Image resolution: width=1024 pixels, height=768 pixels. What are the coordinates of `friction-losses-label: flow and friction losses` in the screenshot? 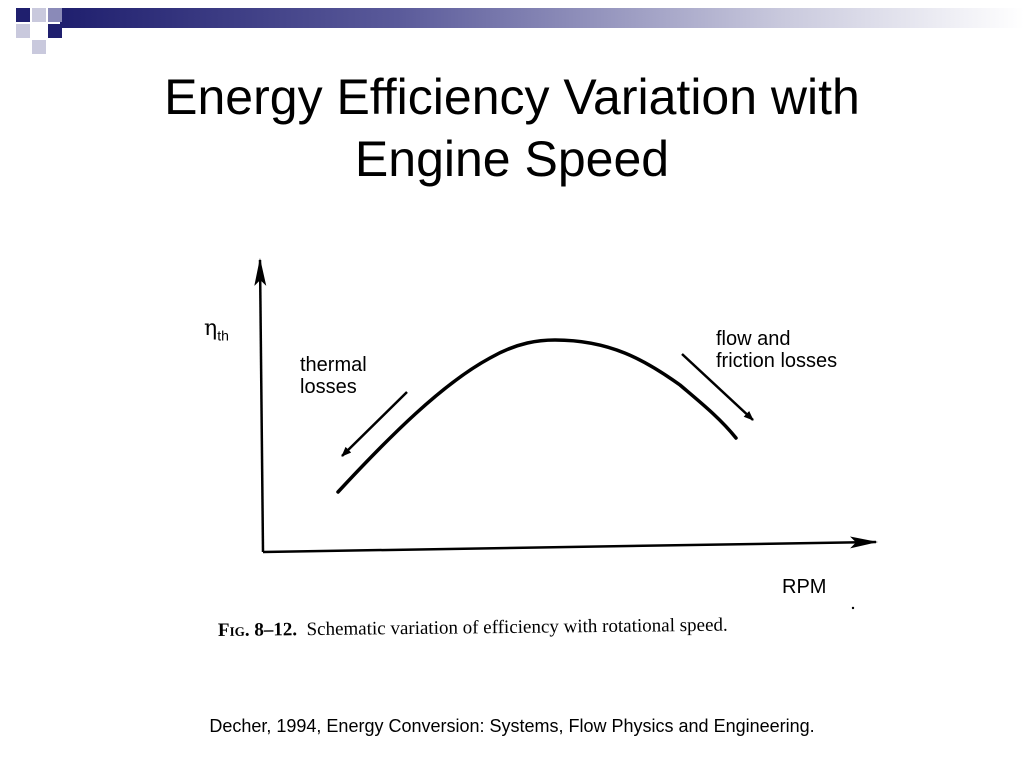 It's located at (777, 350).